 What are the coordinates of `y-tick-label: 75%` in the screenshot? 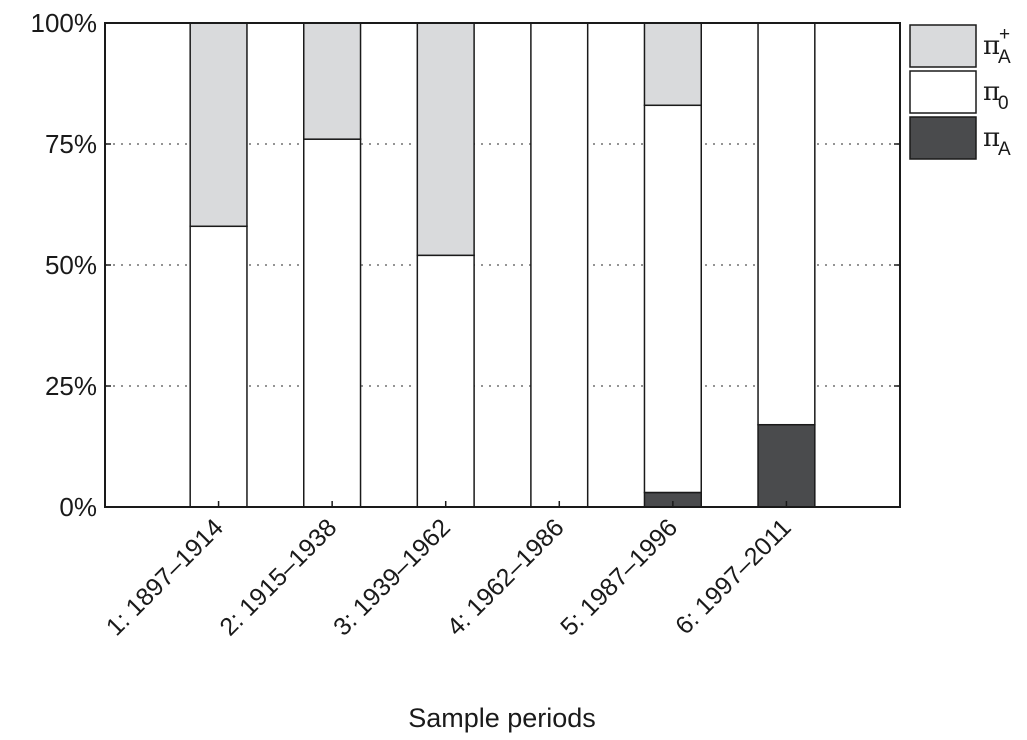 It's located at (71, 144).